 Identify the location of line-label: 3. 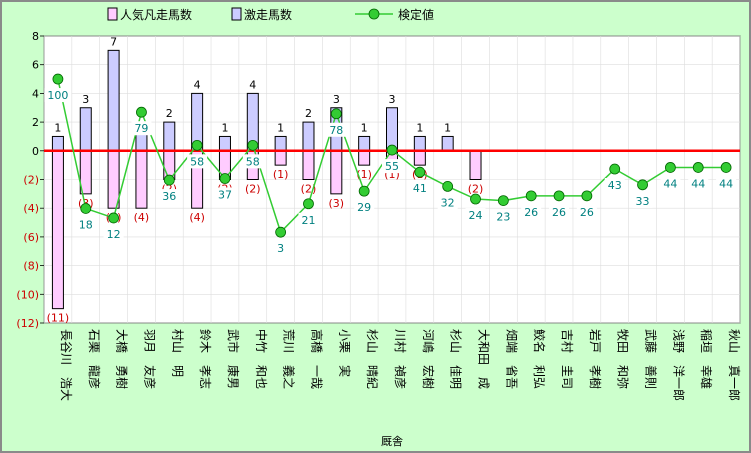
(280, 248).